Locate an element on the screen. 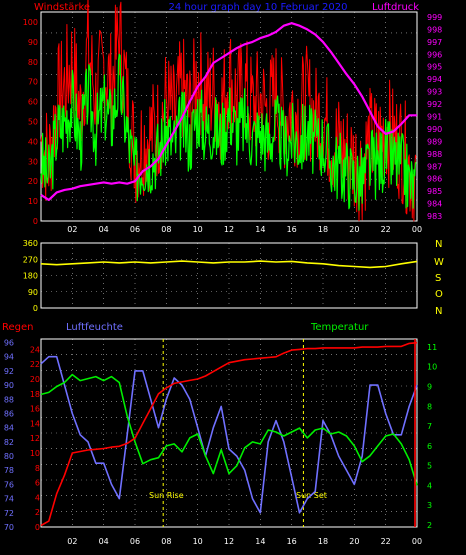  bot-xtick: 02 is located at coordinates (72, 541).